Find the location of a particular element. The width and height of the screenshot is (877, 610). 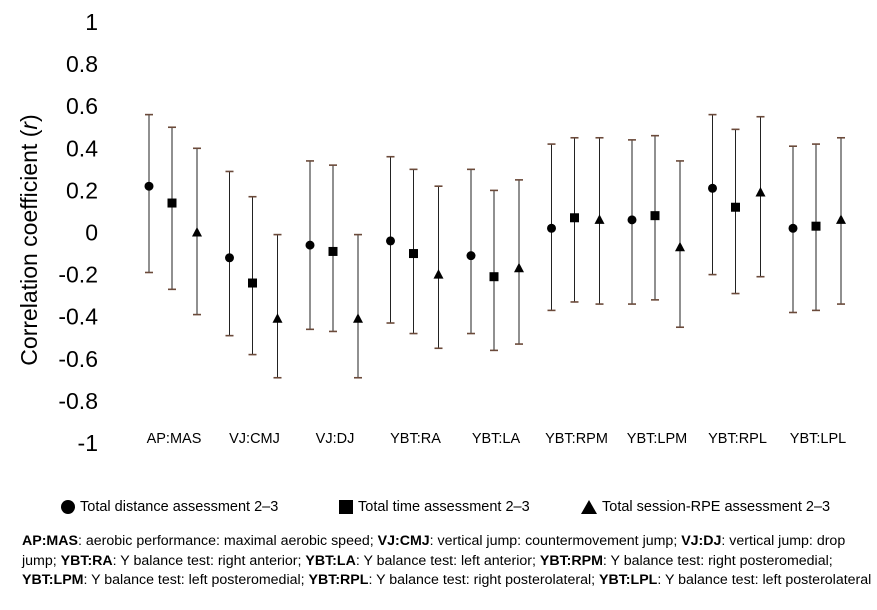

legend-item-time: Total time assessment 2–3 is located at coordinates (434, 507).